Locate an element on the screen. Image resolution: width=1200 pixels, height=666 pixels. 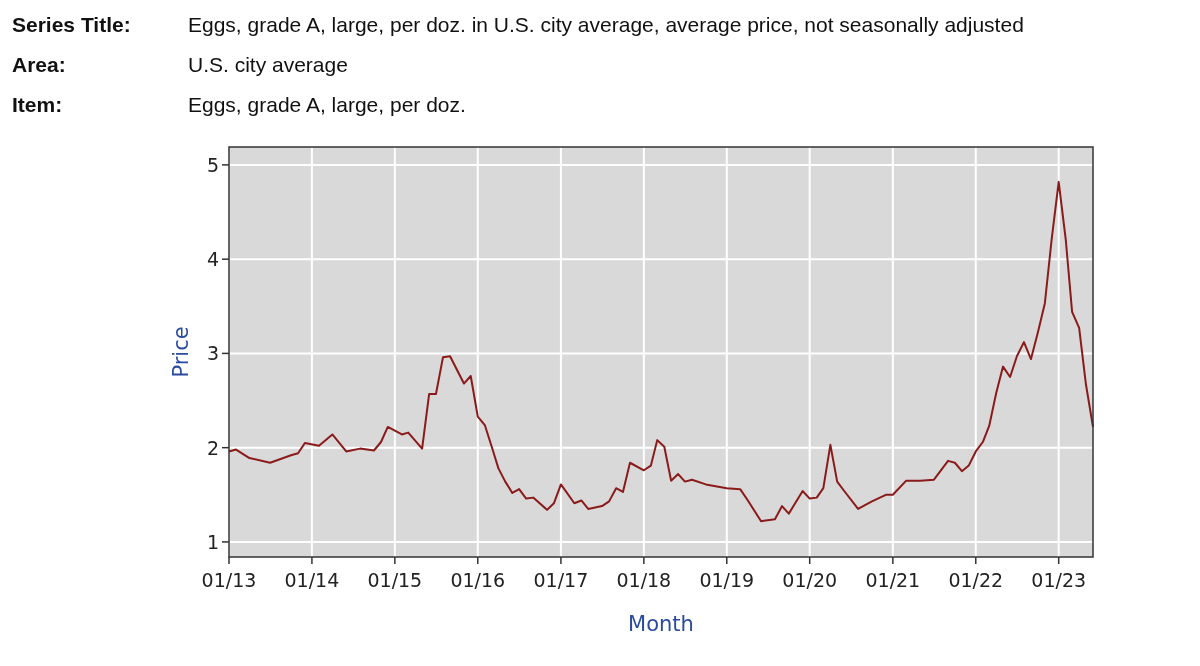
x-tick-label: 01/19 is located at coordinates (727, 580).